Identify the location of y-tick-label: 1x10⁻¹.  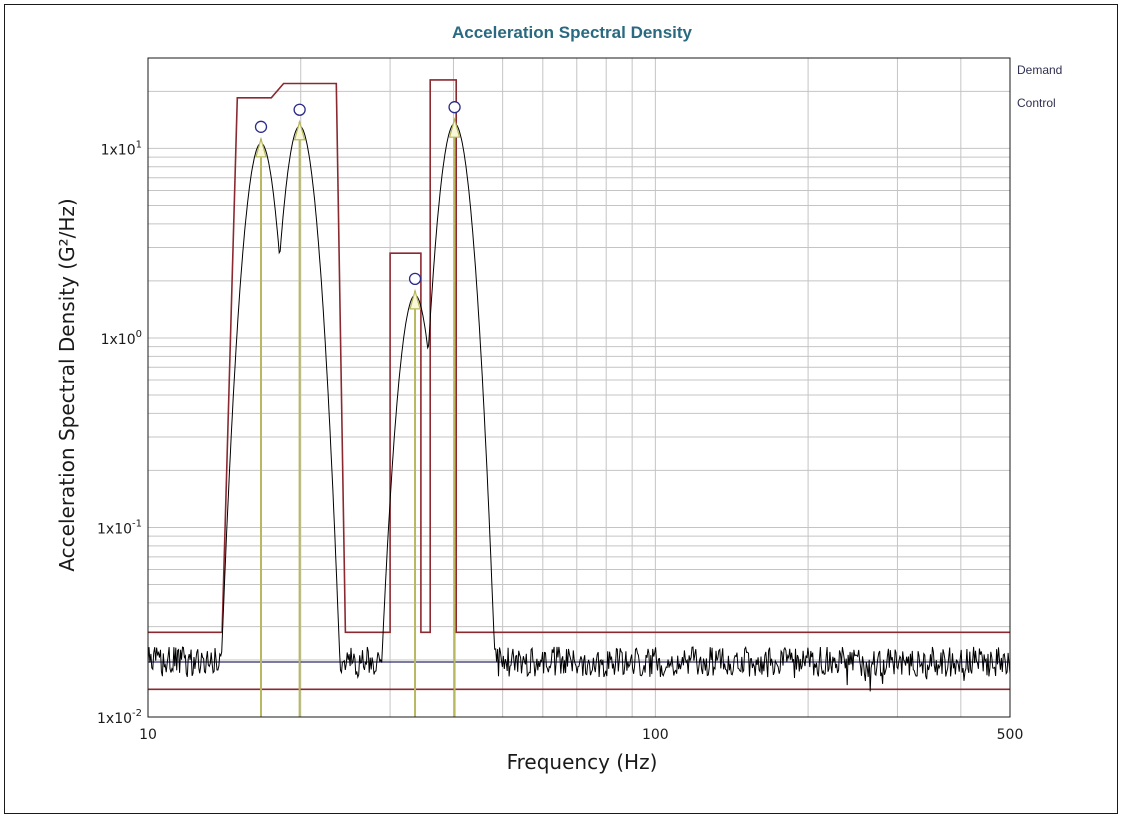
(119, 527).